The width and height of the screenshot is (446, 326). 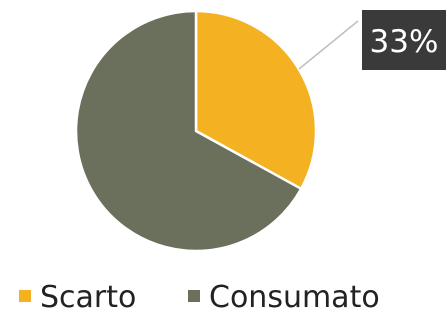 What do you see at coordinates (328, 45) in the screenshot?
I see `data-label-leader-line` at bounding box center [328, 45].